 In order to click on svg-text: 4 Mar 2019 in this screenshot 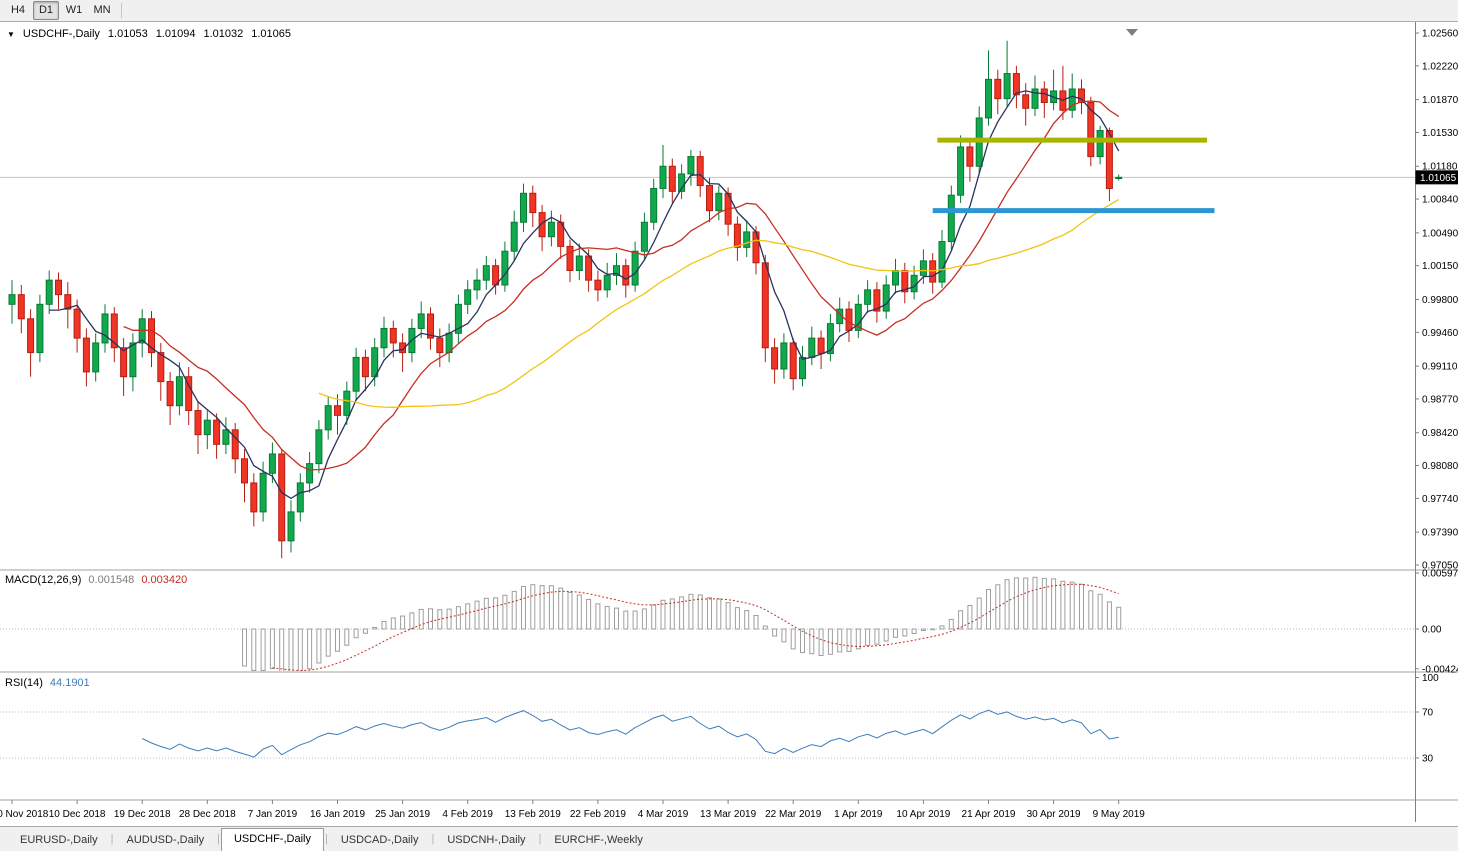, I will do `click(663, 814)`.